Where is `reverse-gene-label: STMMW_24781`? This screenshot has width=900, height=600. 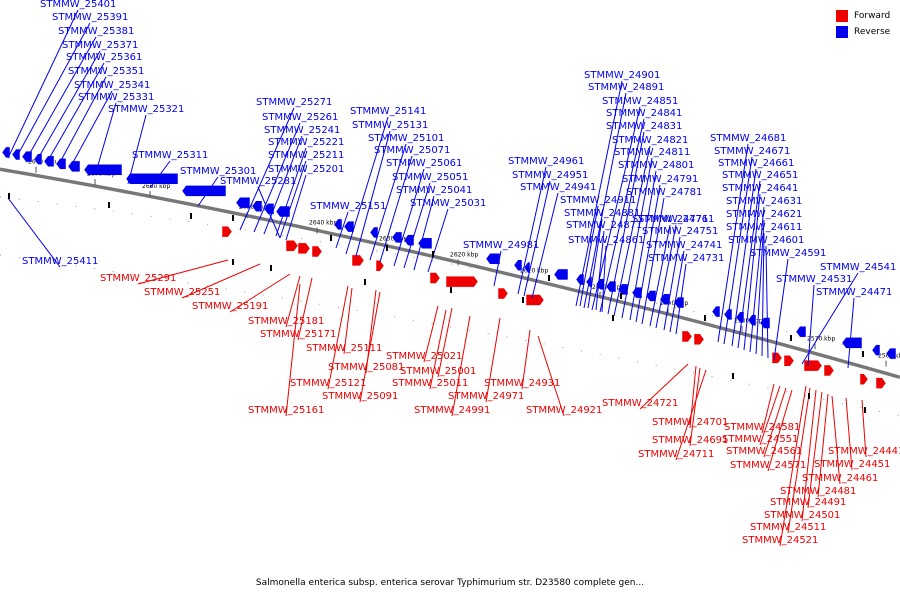 reverse-gene-label: STMMW_24781 is located at coordinates (664, 192).